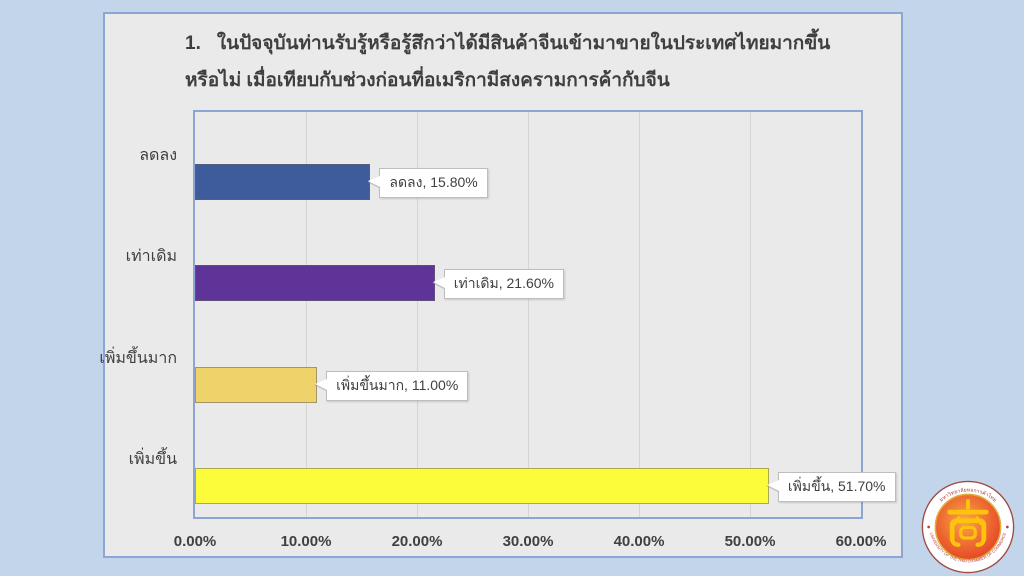  What do you see at coordinates (1007, 527) in the screenshot?
I see `logo-ring-star-right` at bounding box center [1007, 527].